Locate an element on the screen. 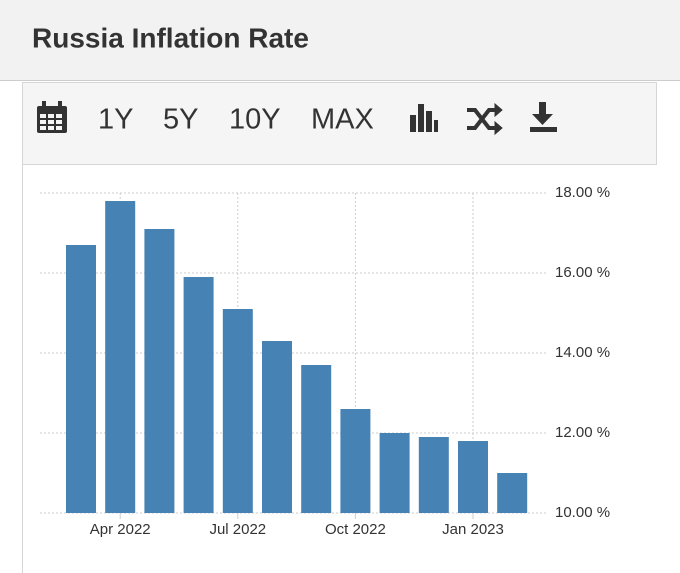 The width and height of the screenshot is (680, 573). calendar-icon is located at coordinates (52, 117).